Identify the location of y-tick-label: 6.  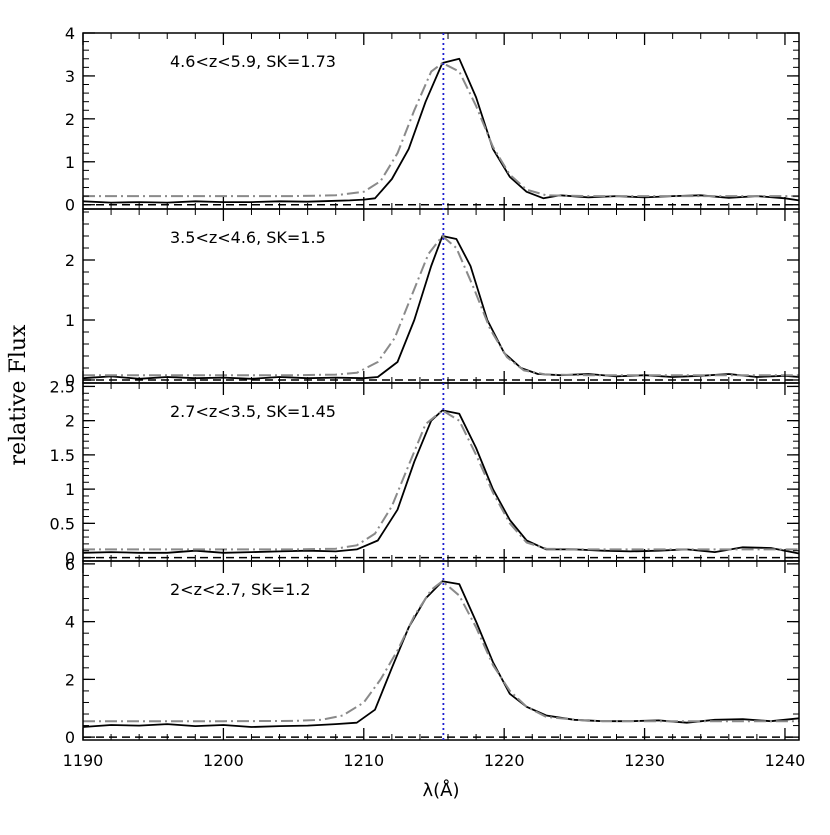
(70, 564).